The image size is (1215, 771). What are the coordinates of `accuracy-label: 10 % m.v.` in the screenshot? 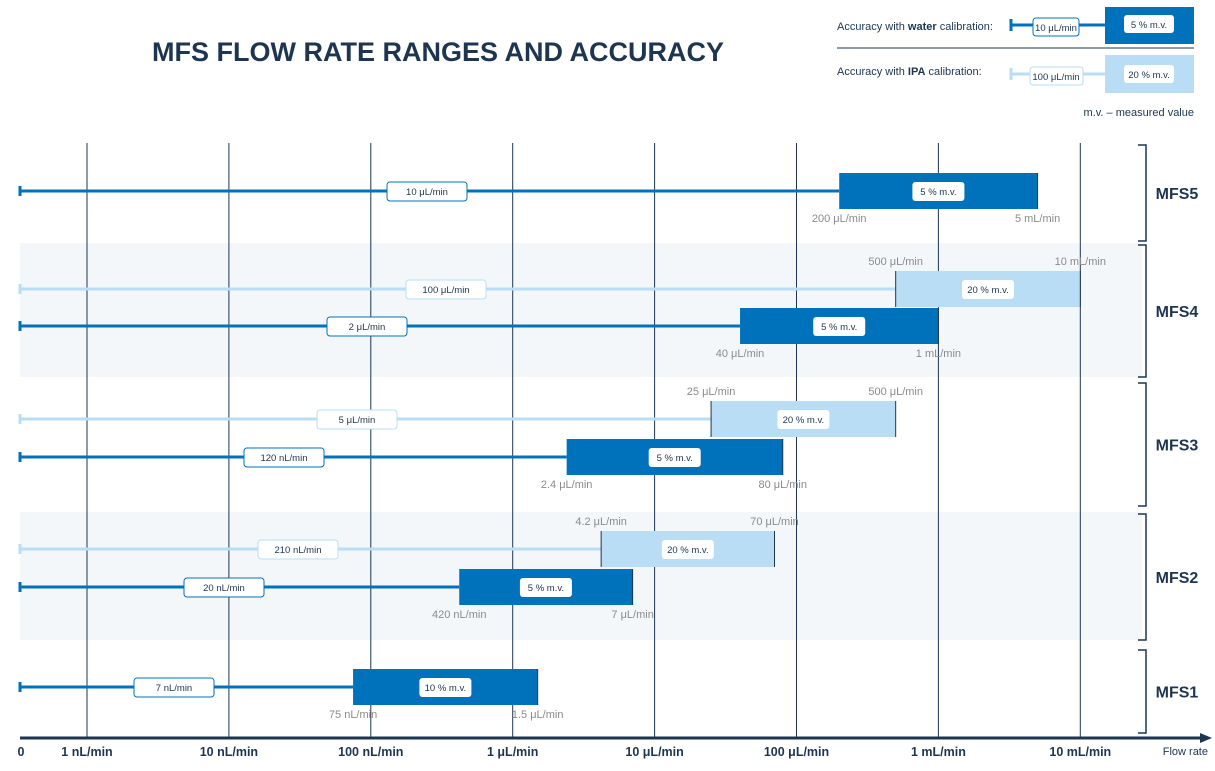 It's located at (446, 688).